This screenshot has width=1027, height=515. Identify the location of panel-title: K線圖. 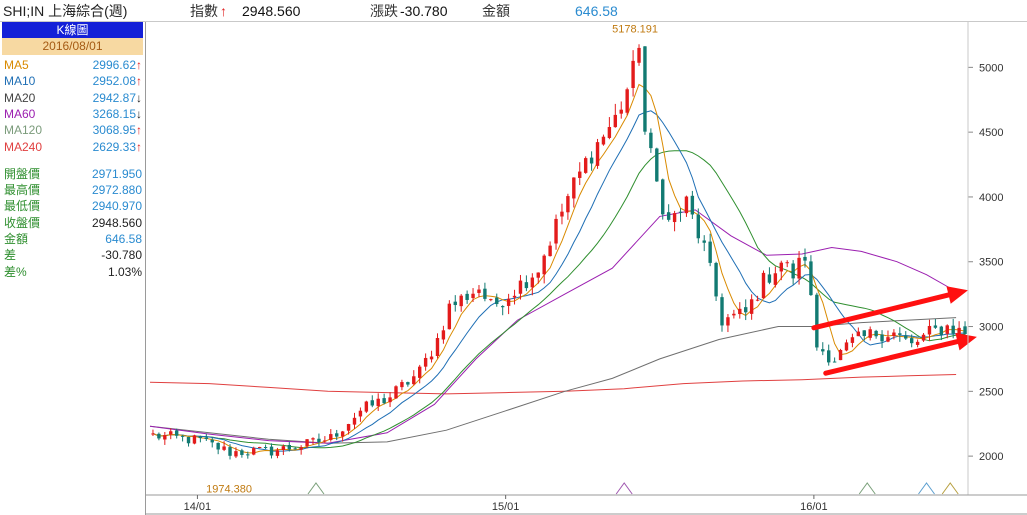
(72, 30).